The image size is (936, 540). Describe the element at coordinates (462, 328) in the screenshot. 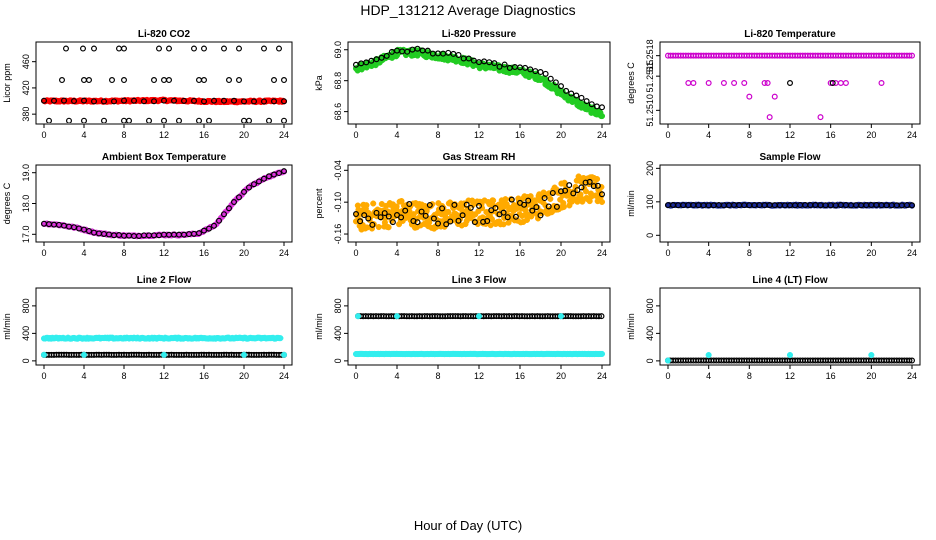

I see `panel-8: Line 3 Flow 0 4 8 12 16 20 24 0 400 800 ml/min` at that location.